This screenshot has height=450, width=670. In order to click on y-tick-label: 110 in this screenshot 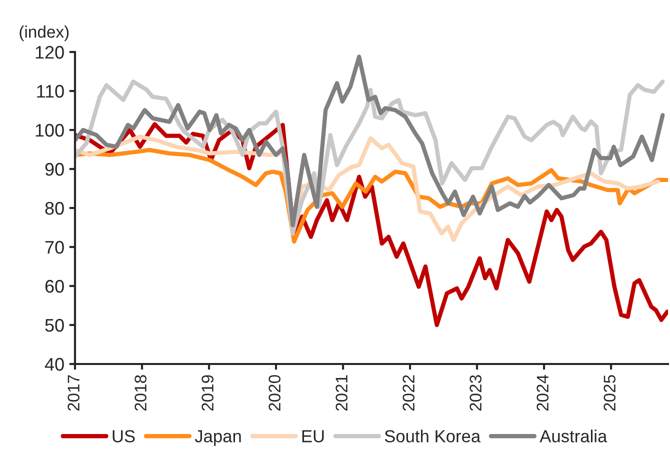, I will do `click(50, 91)`.